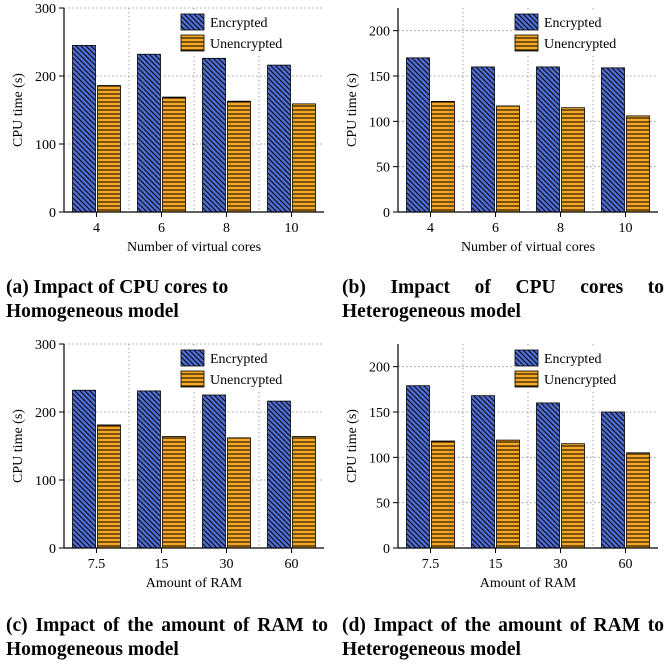 This screenshot has height=666, width=668. Describe the element at coordinates (354, 287) in the screenshot. I see `caption-b-label: (b)` at that location.